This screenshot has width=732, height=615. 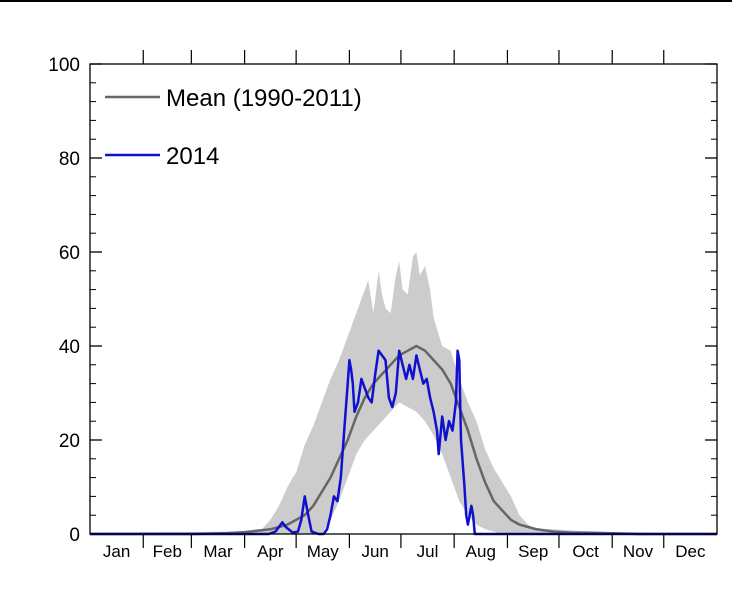 I want to click on y-tick-label: 80, so click(x=69, y=159).